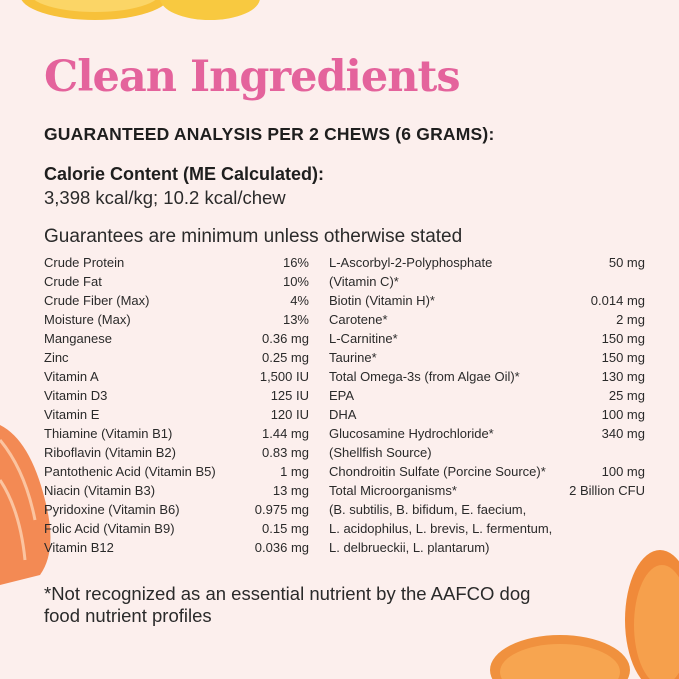 This screenshot has height=679, width=679. Describe the element at coordinates (393, 490) in the screenshot. I see `nutrient-name: Total Microorganisms*` at that location.